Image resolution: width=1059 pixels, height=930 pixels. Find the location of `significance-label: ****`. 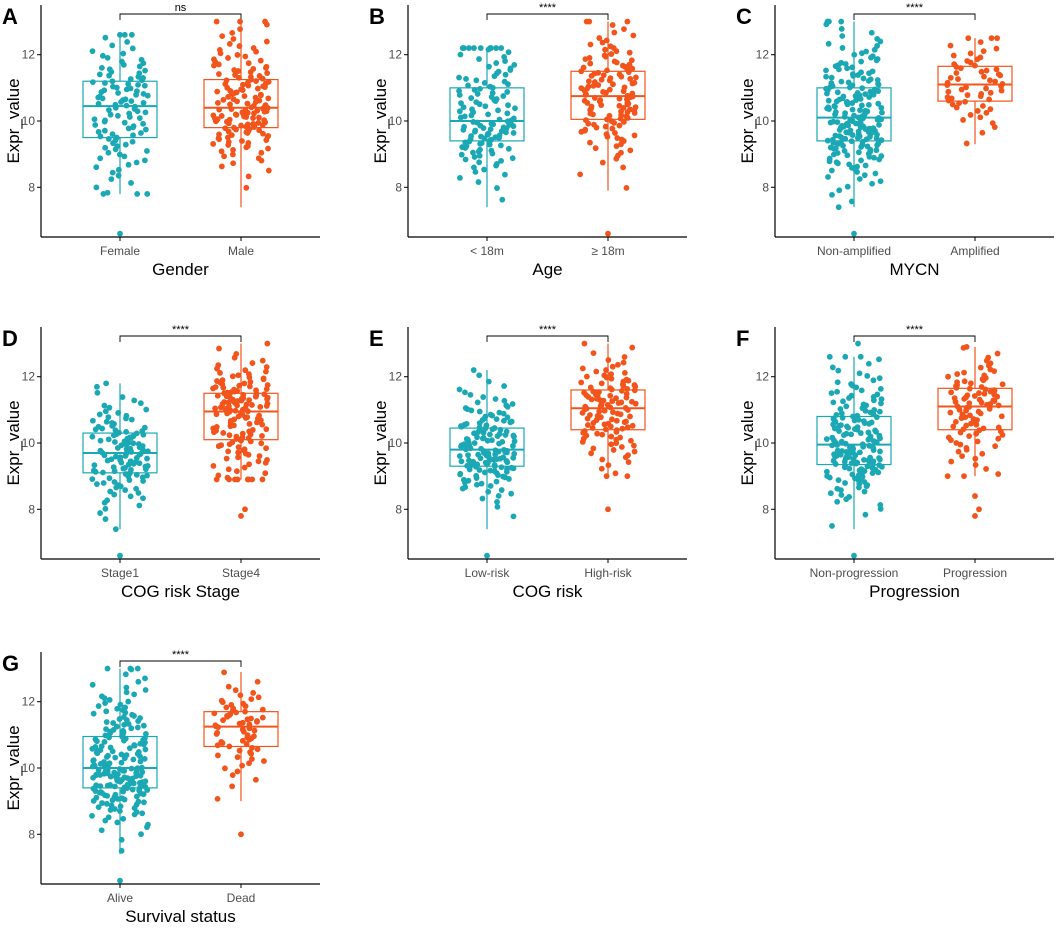

significance-label: **** is located at coordinates (548, 8).